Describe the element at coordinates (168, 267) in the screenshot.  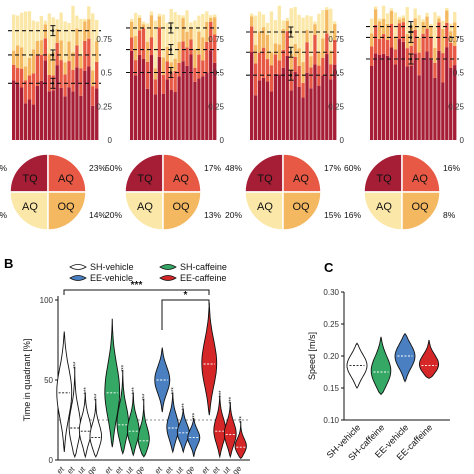
I see `legend-swatch` at that location.